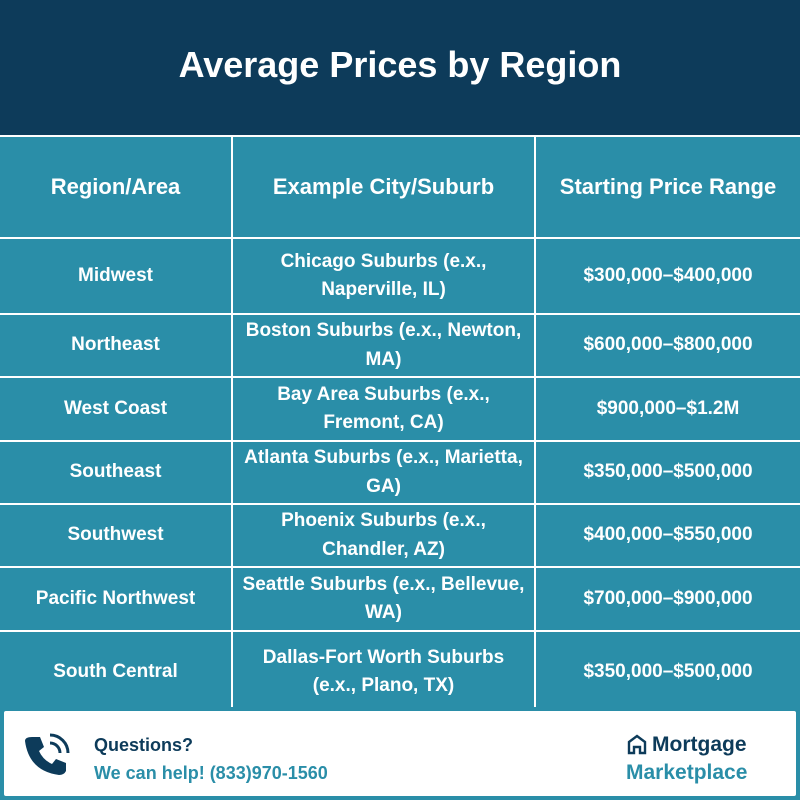  Describe the element at coordinates (116, 187) in the screenshot. I see `column-header: Region/Area` at that location.